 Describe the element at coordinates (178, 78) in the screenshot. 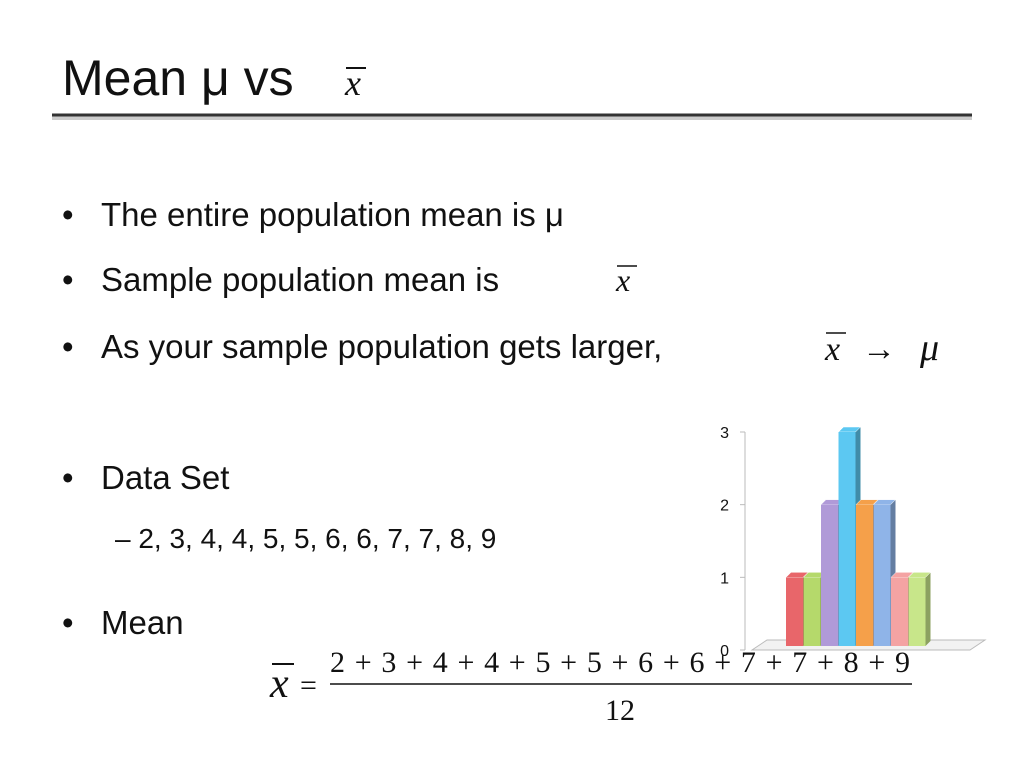

I see `slide-title: Mean μ vs` at that location.